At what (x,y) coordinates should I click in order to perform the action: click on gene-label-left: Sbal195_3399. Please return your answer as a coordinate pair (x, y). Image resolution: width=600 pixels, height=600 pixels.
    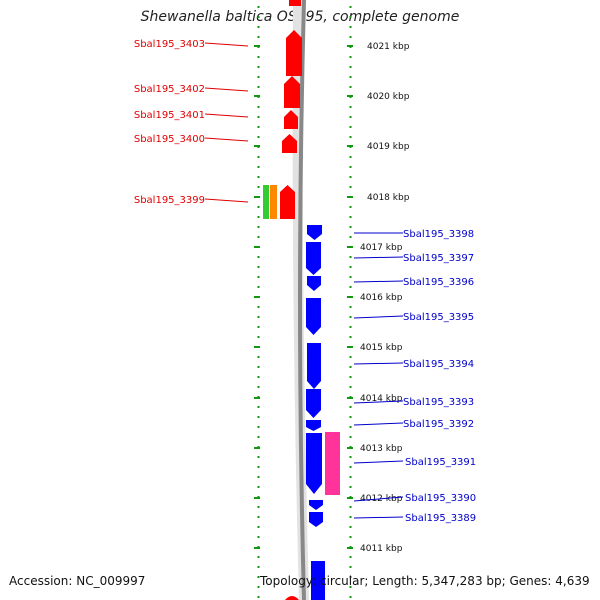
    Looking at the image, I should click on (169, 200).